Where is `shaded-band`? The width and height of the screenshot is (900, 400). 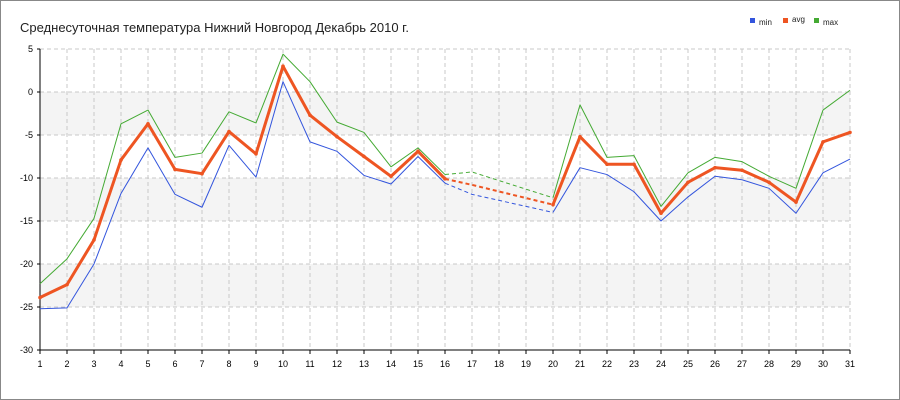
shaded-band is located at coordinates (445, 285).